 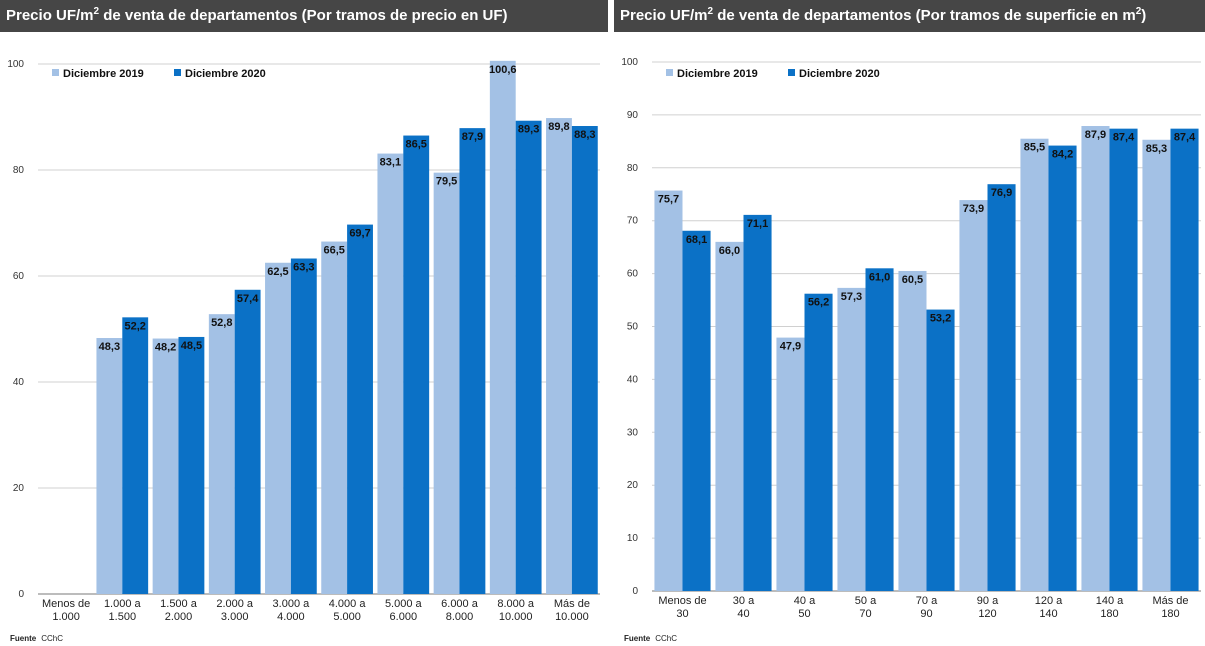 I want to click on data-label: 48,3, so click(x=109, y=347).